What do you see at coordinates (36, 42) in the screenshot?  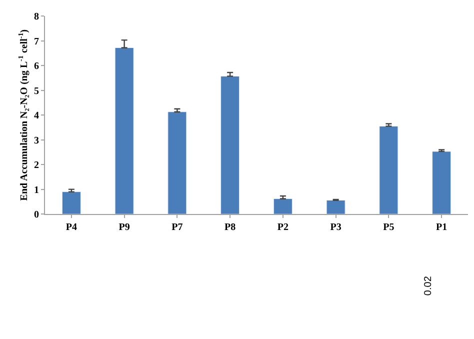 I see `y-tick-label: 7` at bounding box center [36, 42].